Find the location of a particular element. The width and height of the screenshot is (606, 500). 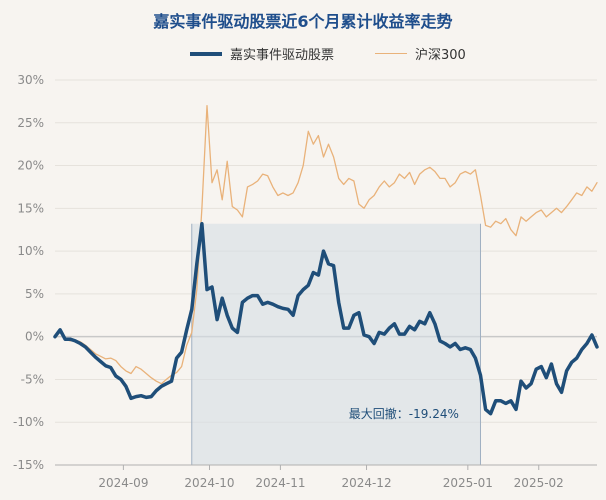

y-tick-label: 10% is located at coordinates (30, 251).